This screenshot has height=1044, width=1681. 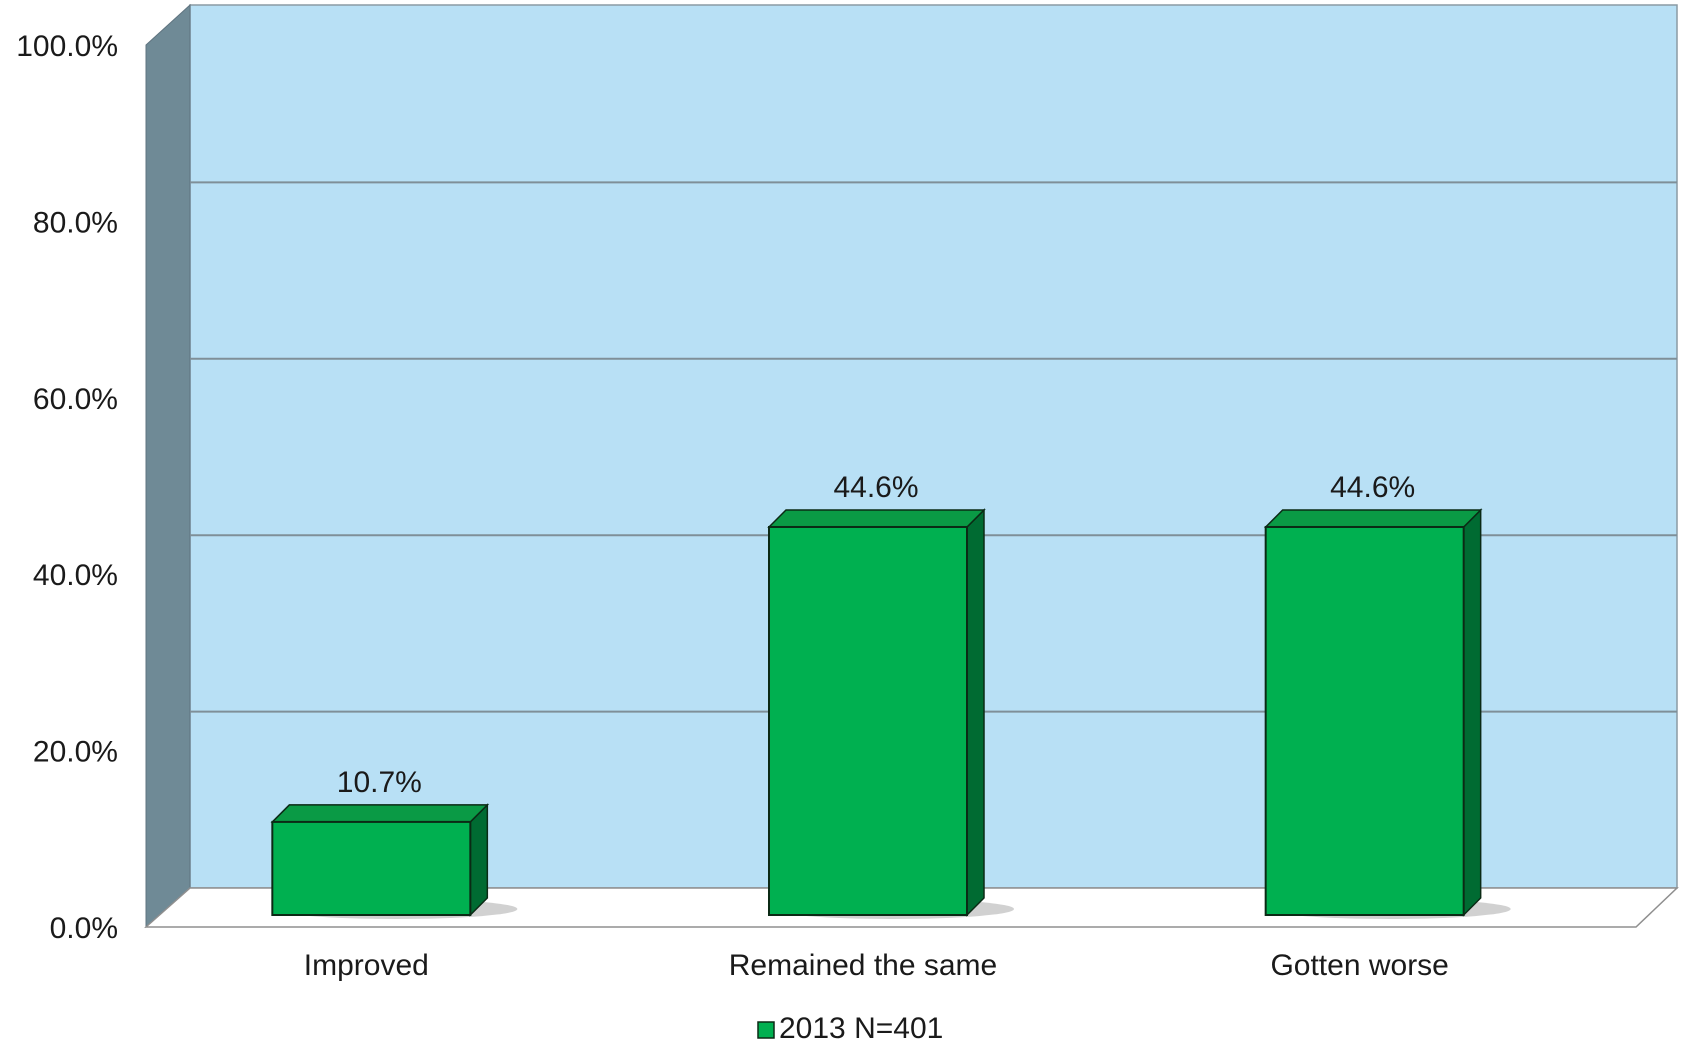 What do you see at coordinates (75, 222) in the screenshot?
I see `y-tick-label: 80.0%` at bounding box center [75, 222].